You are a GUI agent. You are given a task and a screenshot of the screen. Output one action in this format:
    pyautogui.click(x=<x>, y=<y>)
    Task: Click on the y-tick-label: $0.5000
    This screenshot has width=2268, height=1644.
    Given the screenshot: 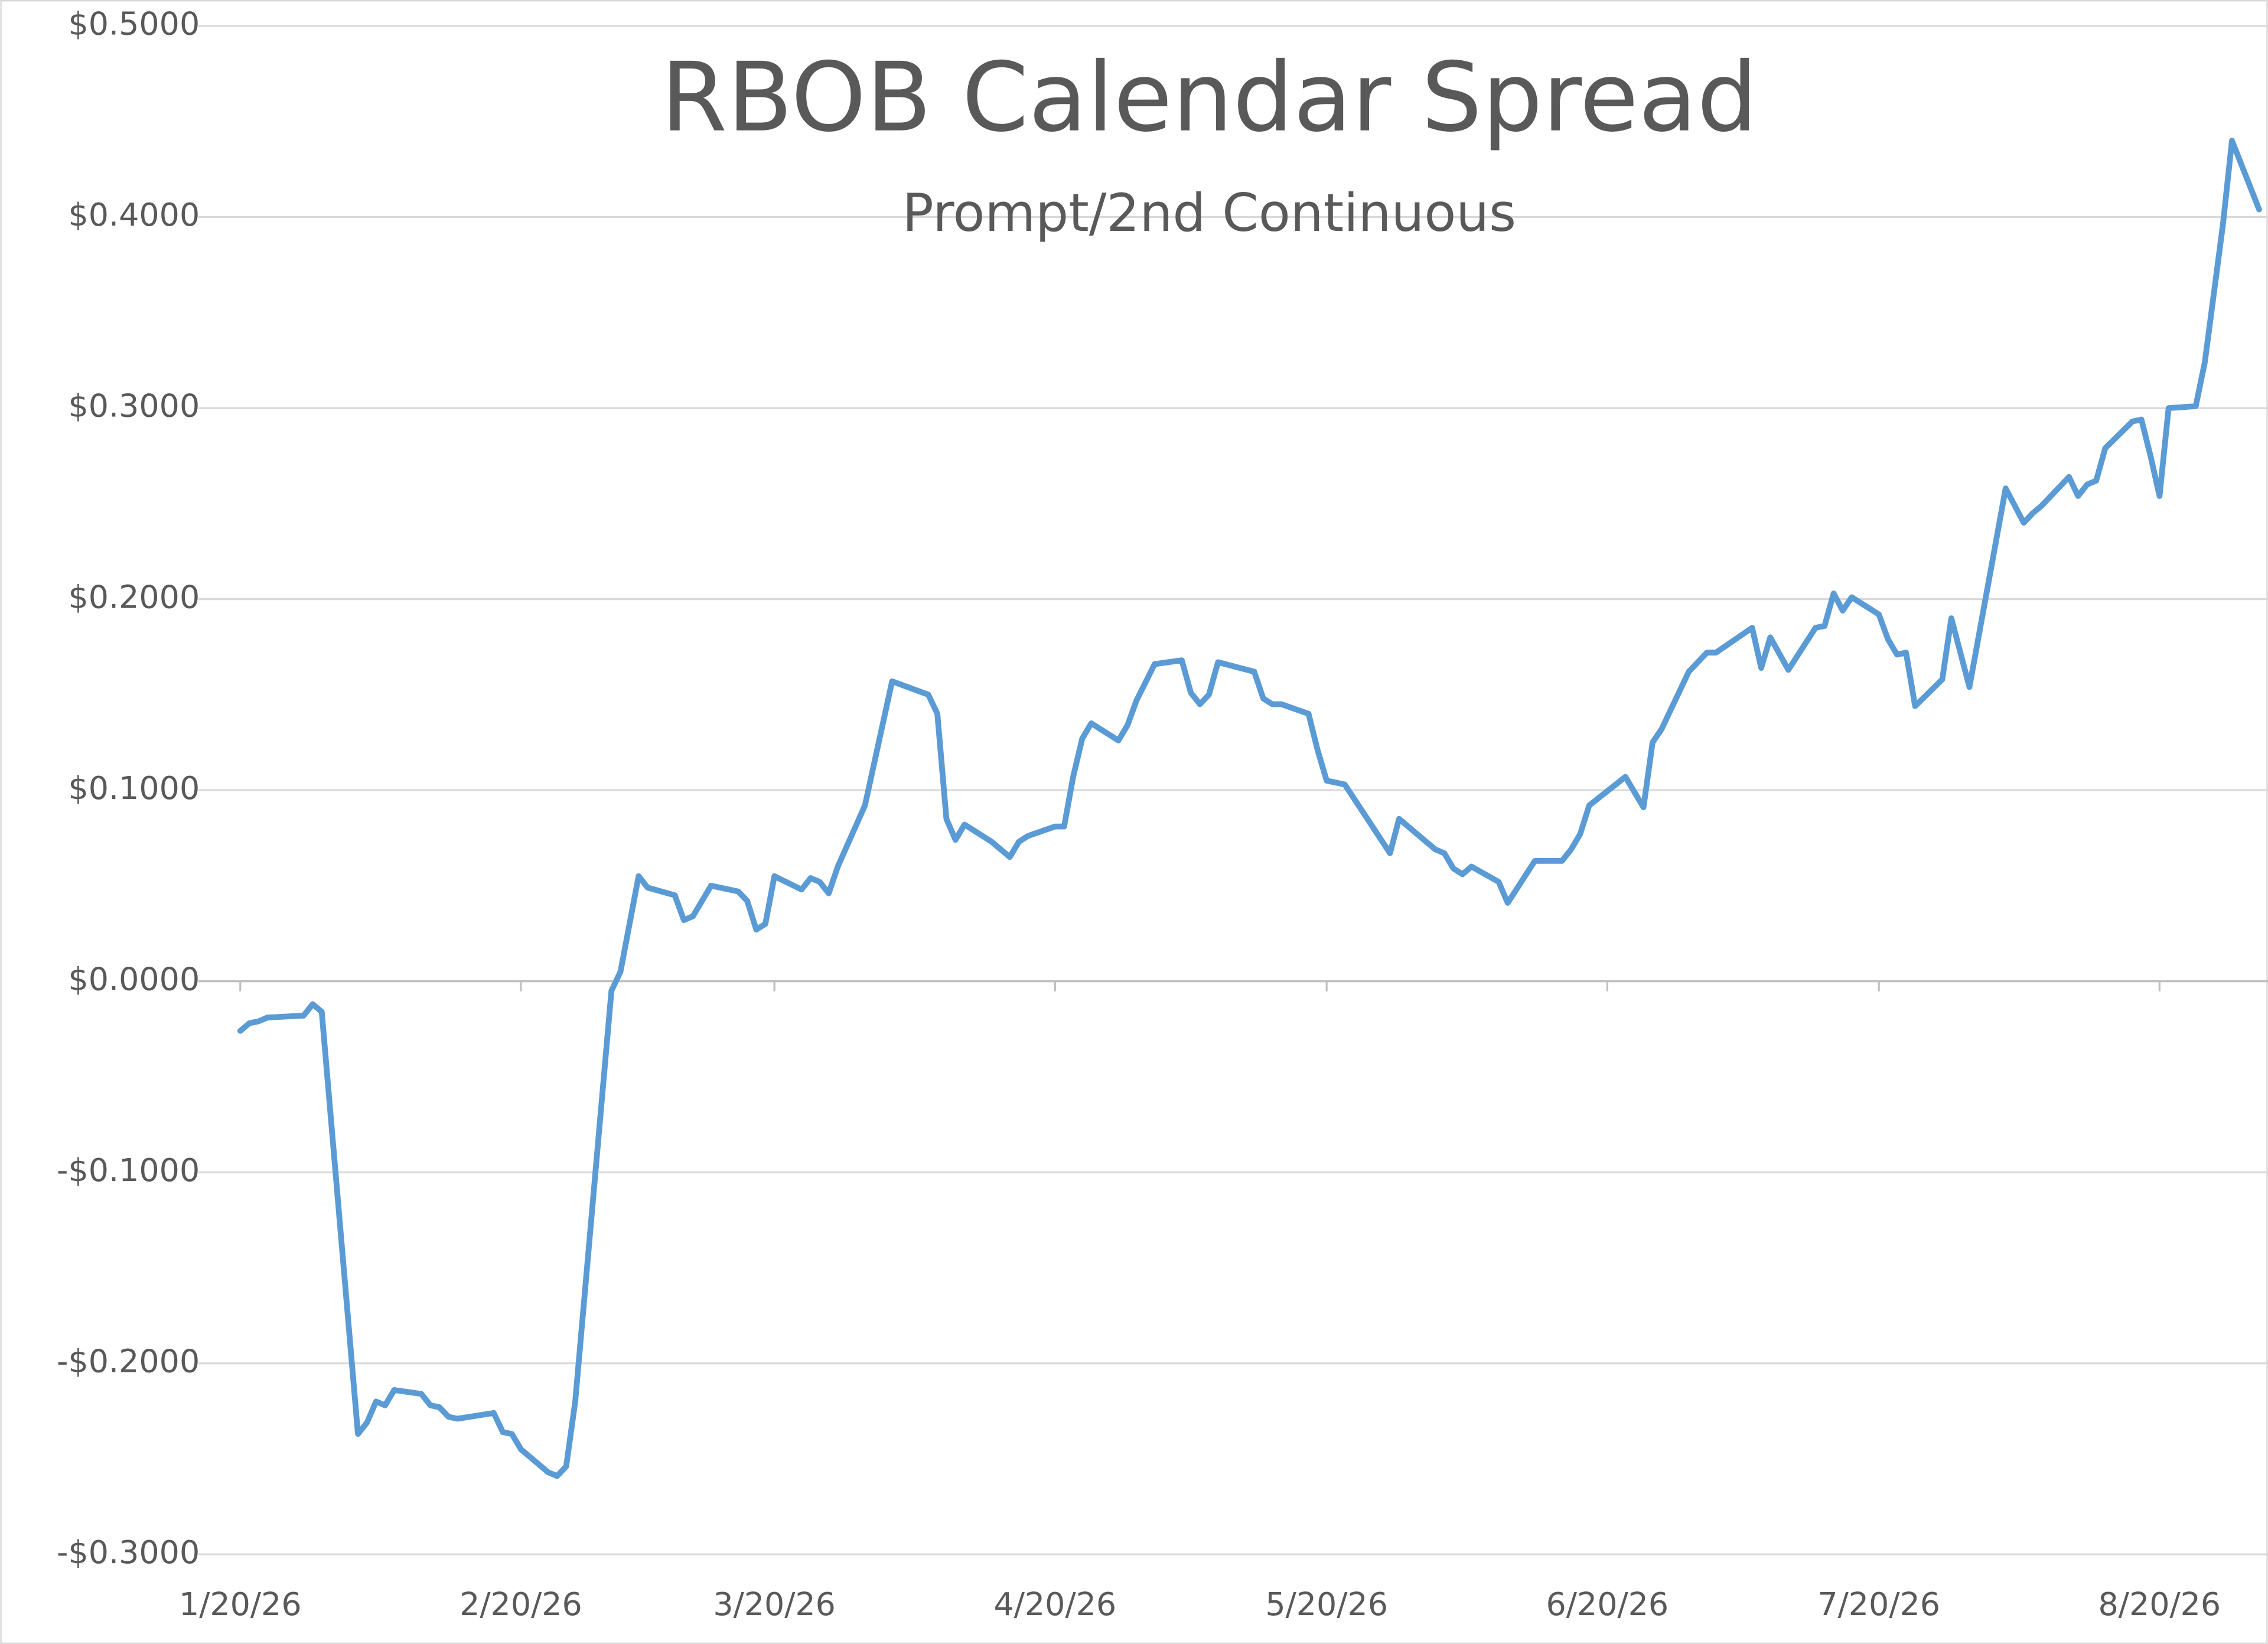 What is the action you would take?
    pyautogui.click(x=134, y=24)
    